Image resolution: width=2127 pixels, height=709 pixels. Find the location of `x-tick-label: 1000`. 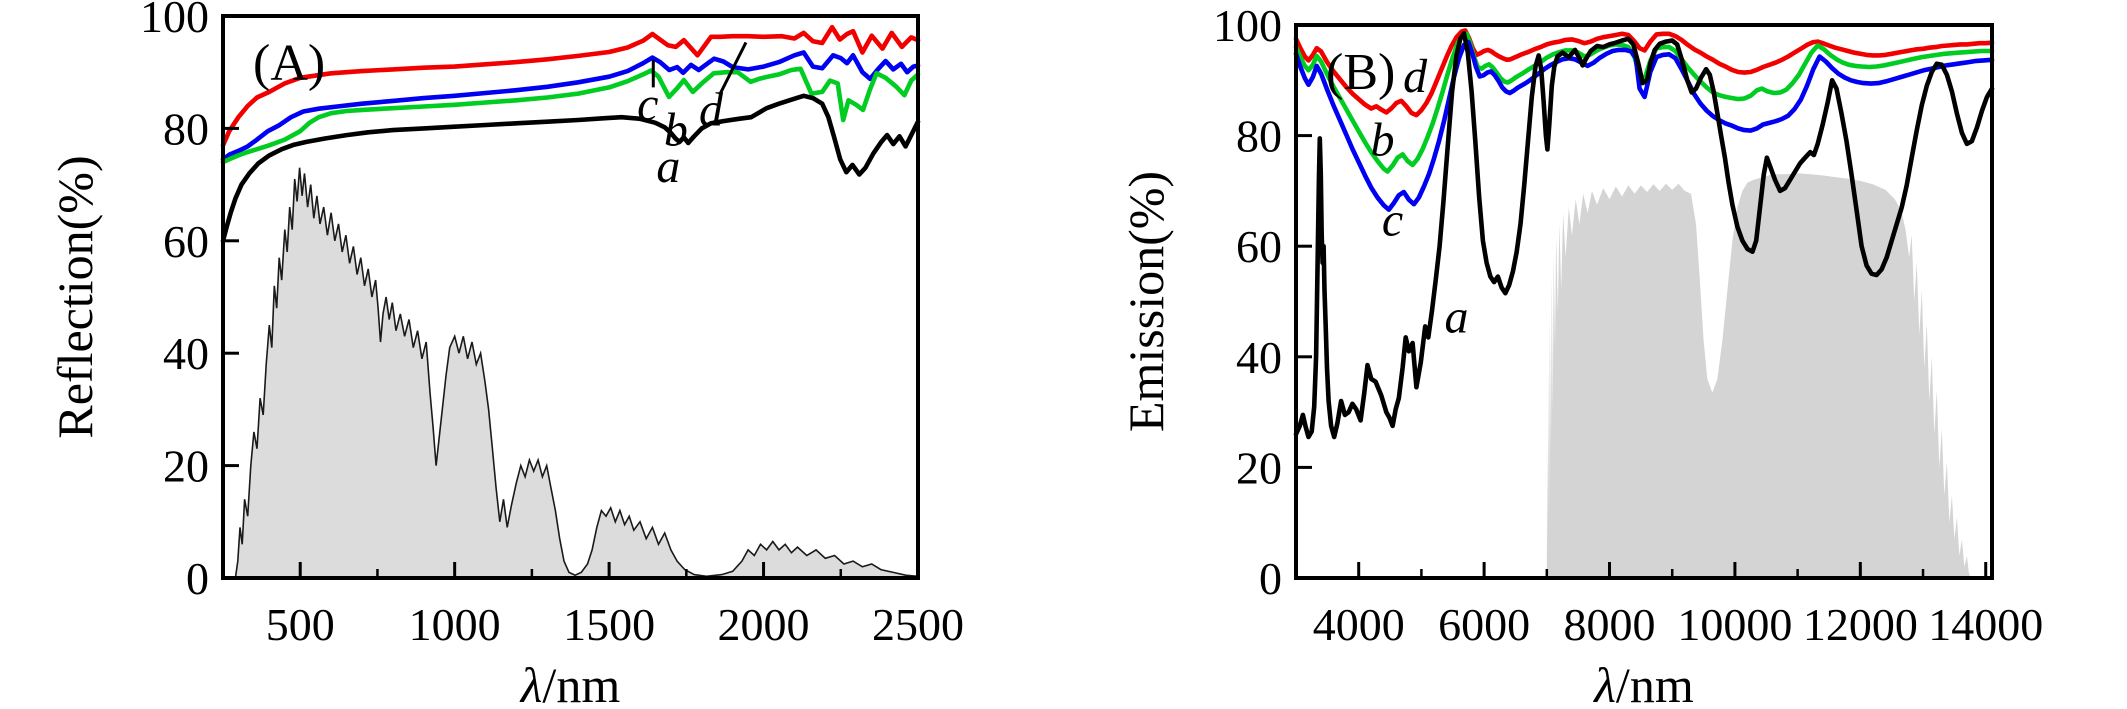

x-tick-label: 1000 is located at coordinates (455, 624).